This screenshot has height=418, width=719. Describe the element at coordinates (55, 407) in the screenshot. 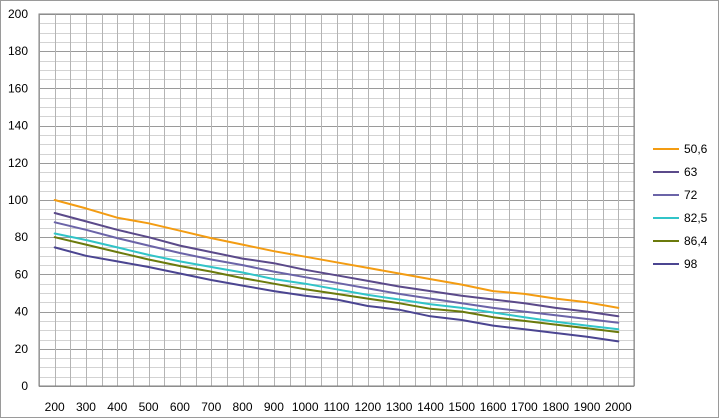

I see `x-tick-label: 200` at that location.